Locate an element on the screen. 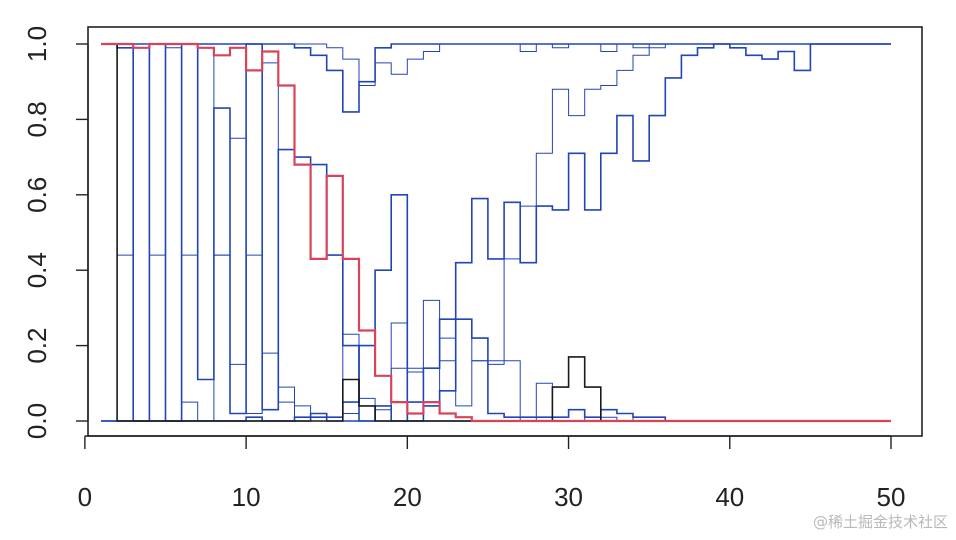 The width and height of the screenshot is (956, 540). x-tick-label: 30 is located at coordinates (568, 497).